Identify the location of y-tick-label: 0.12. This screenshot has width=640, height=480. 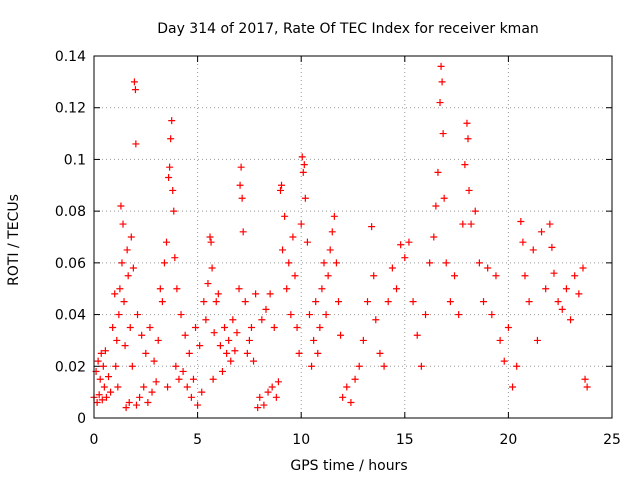
(70, 109).